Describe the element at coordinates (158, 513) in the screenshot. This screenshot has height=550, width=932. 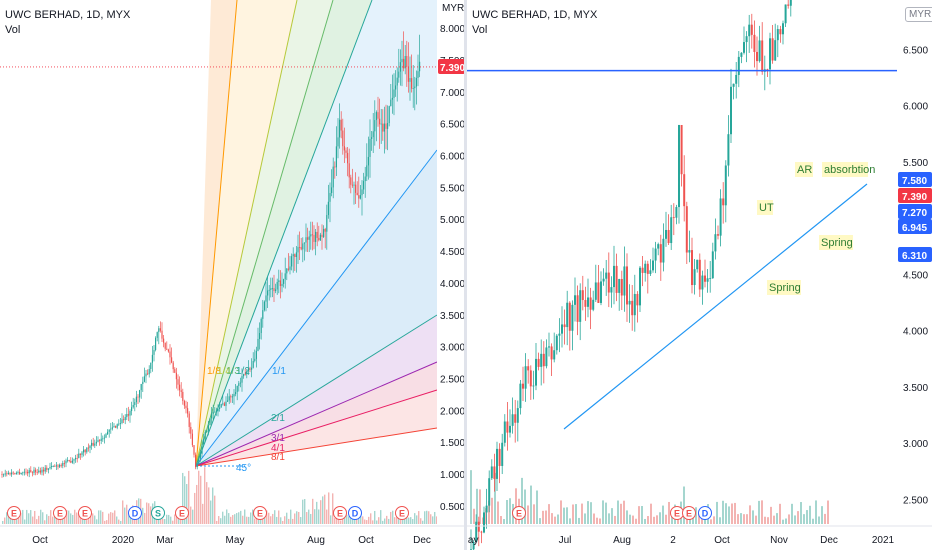
I see `event-marker` at that location.